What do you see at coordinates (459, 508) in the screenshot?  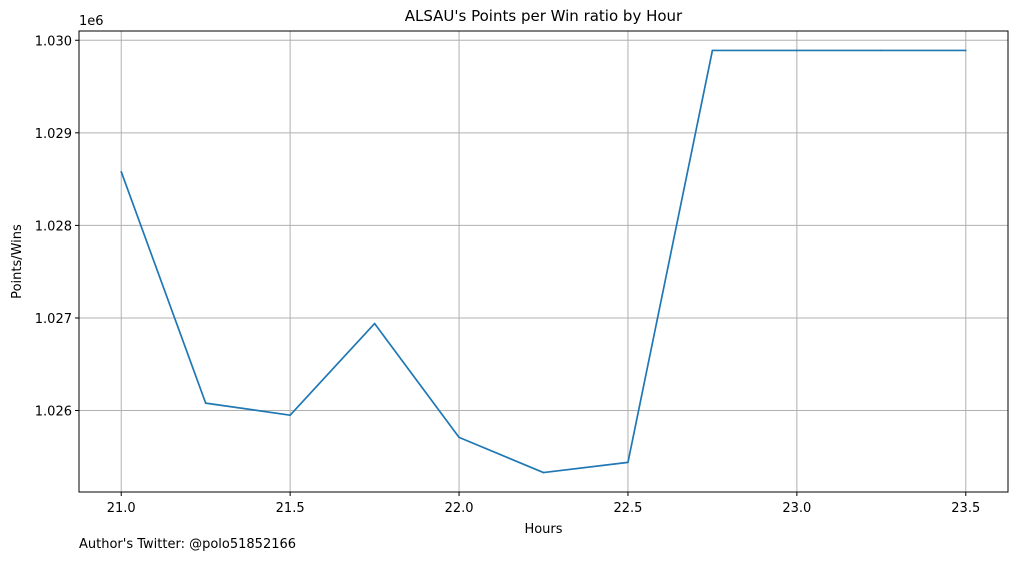 I see `x-tick-label: 22.0` at bounding box center [459, 508].